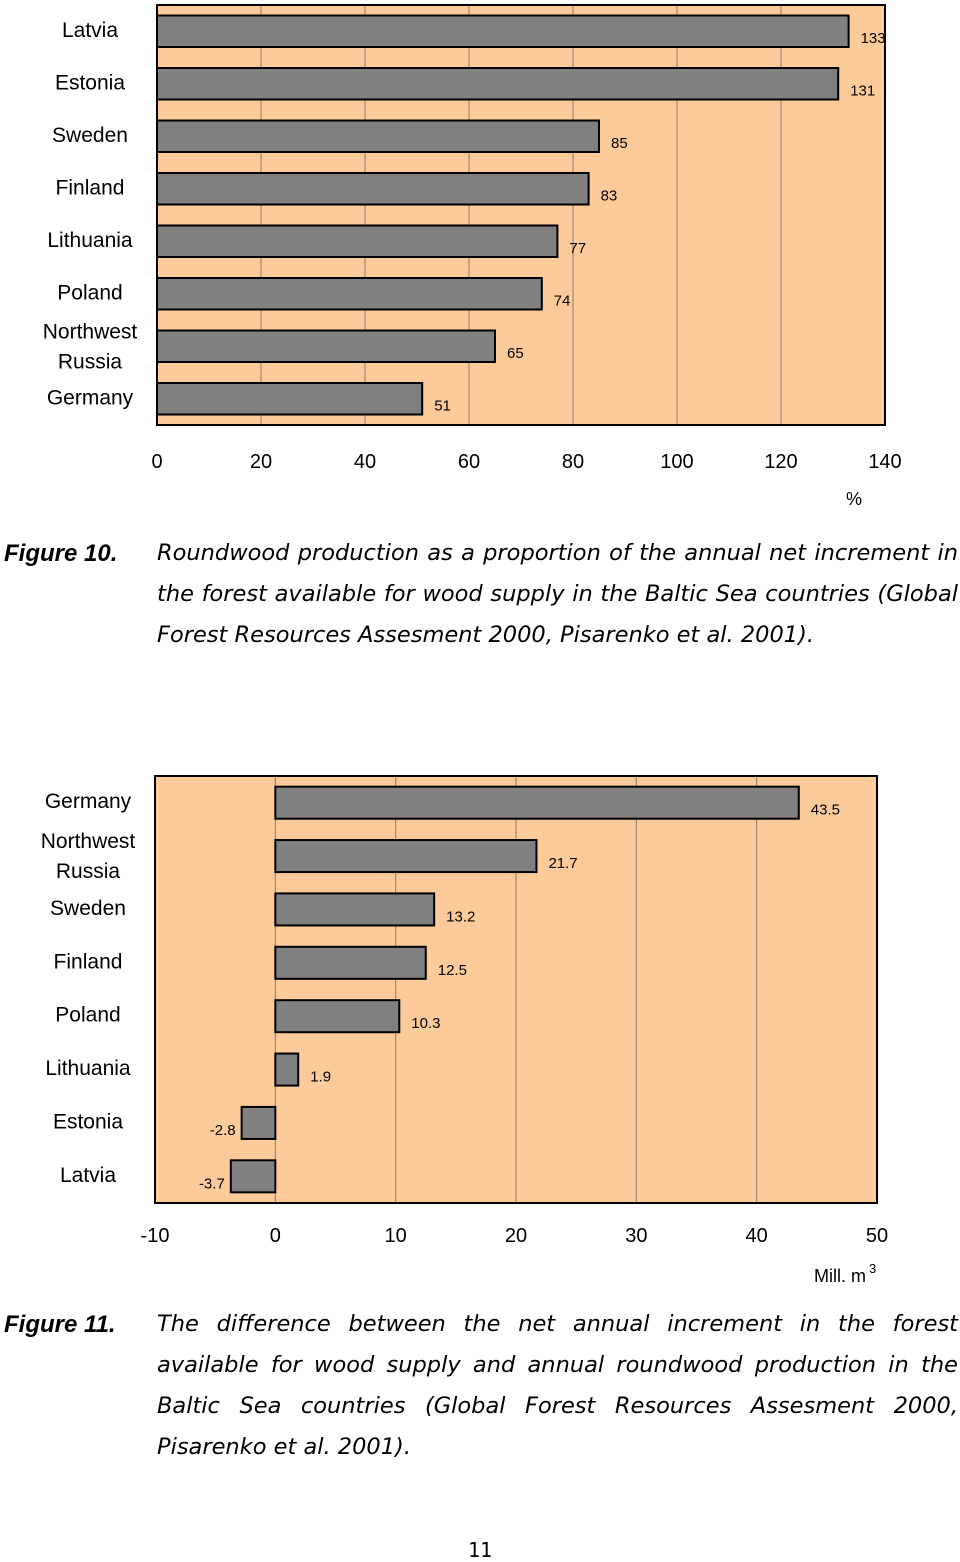 The image size is (960, 1562). What do you see at coordinates (223, 1130) in the screenshot?
I see `data-label: -2.8` at bounding box center [223, 1130].